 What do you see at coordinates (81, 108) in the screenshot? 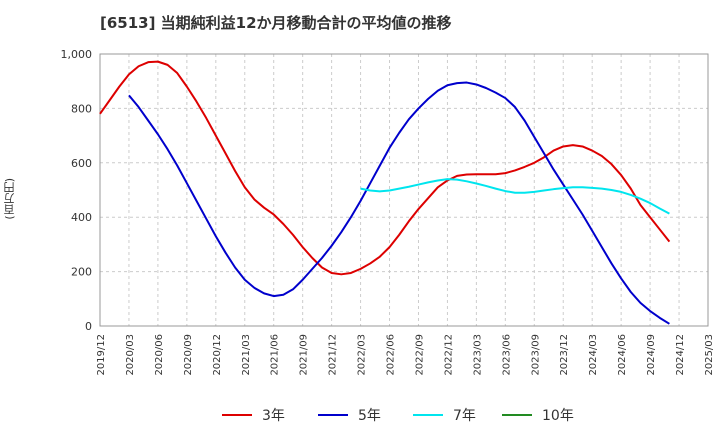
I see `y-tick-label: 800` at bounding box center [81, 108].